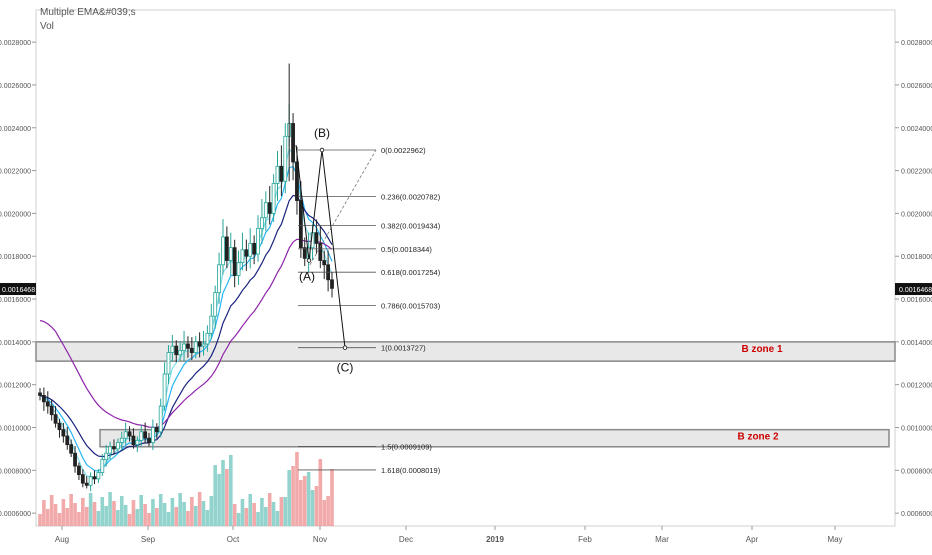 This screenshot has width=932, height=555. Describe the element at coordinates (758, 437) in the screenshot. I see `zone-label: B zone 2` at that location.